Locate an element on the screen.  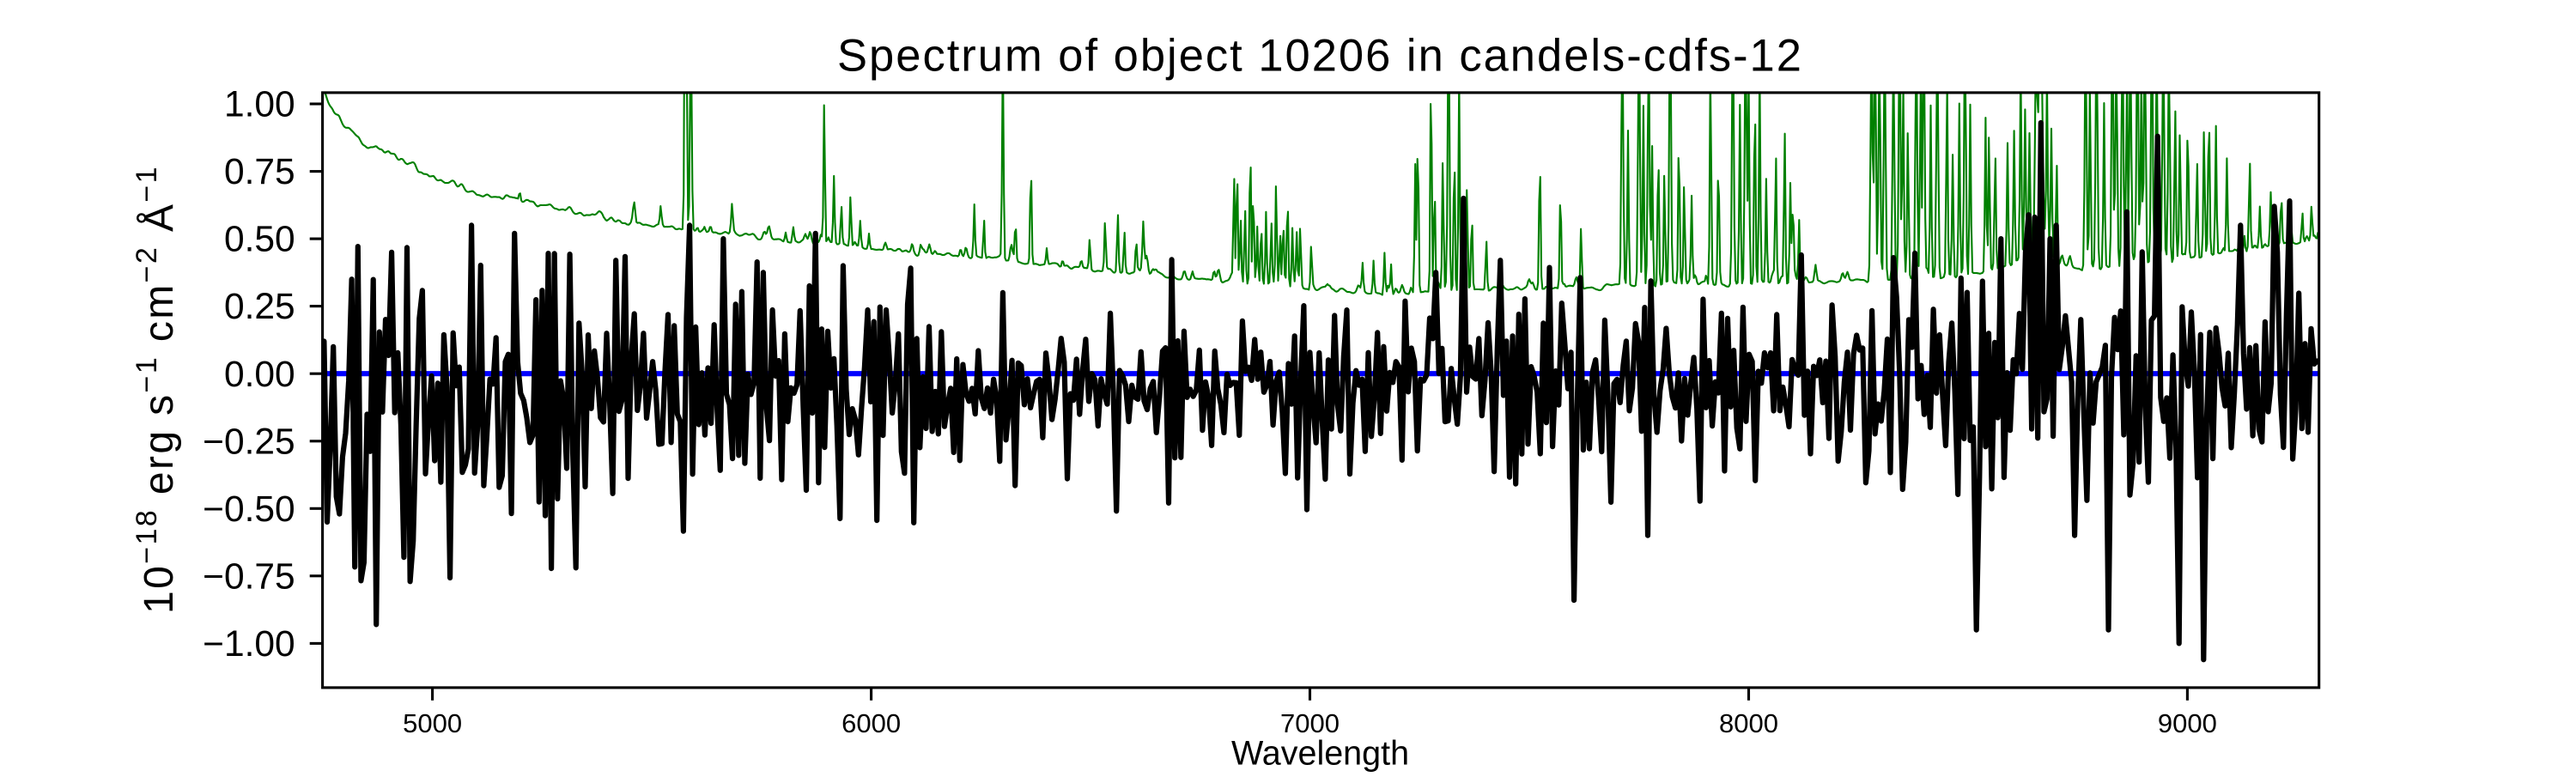
svg-text: −0.25 is located at coordinates (249, 442).